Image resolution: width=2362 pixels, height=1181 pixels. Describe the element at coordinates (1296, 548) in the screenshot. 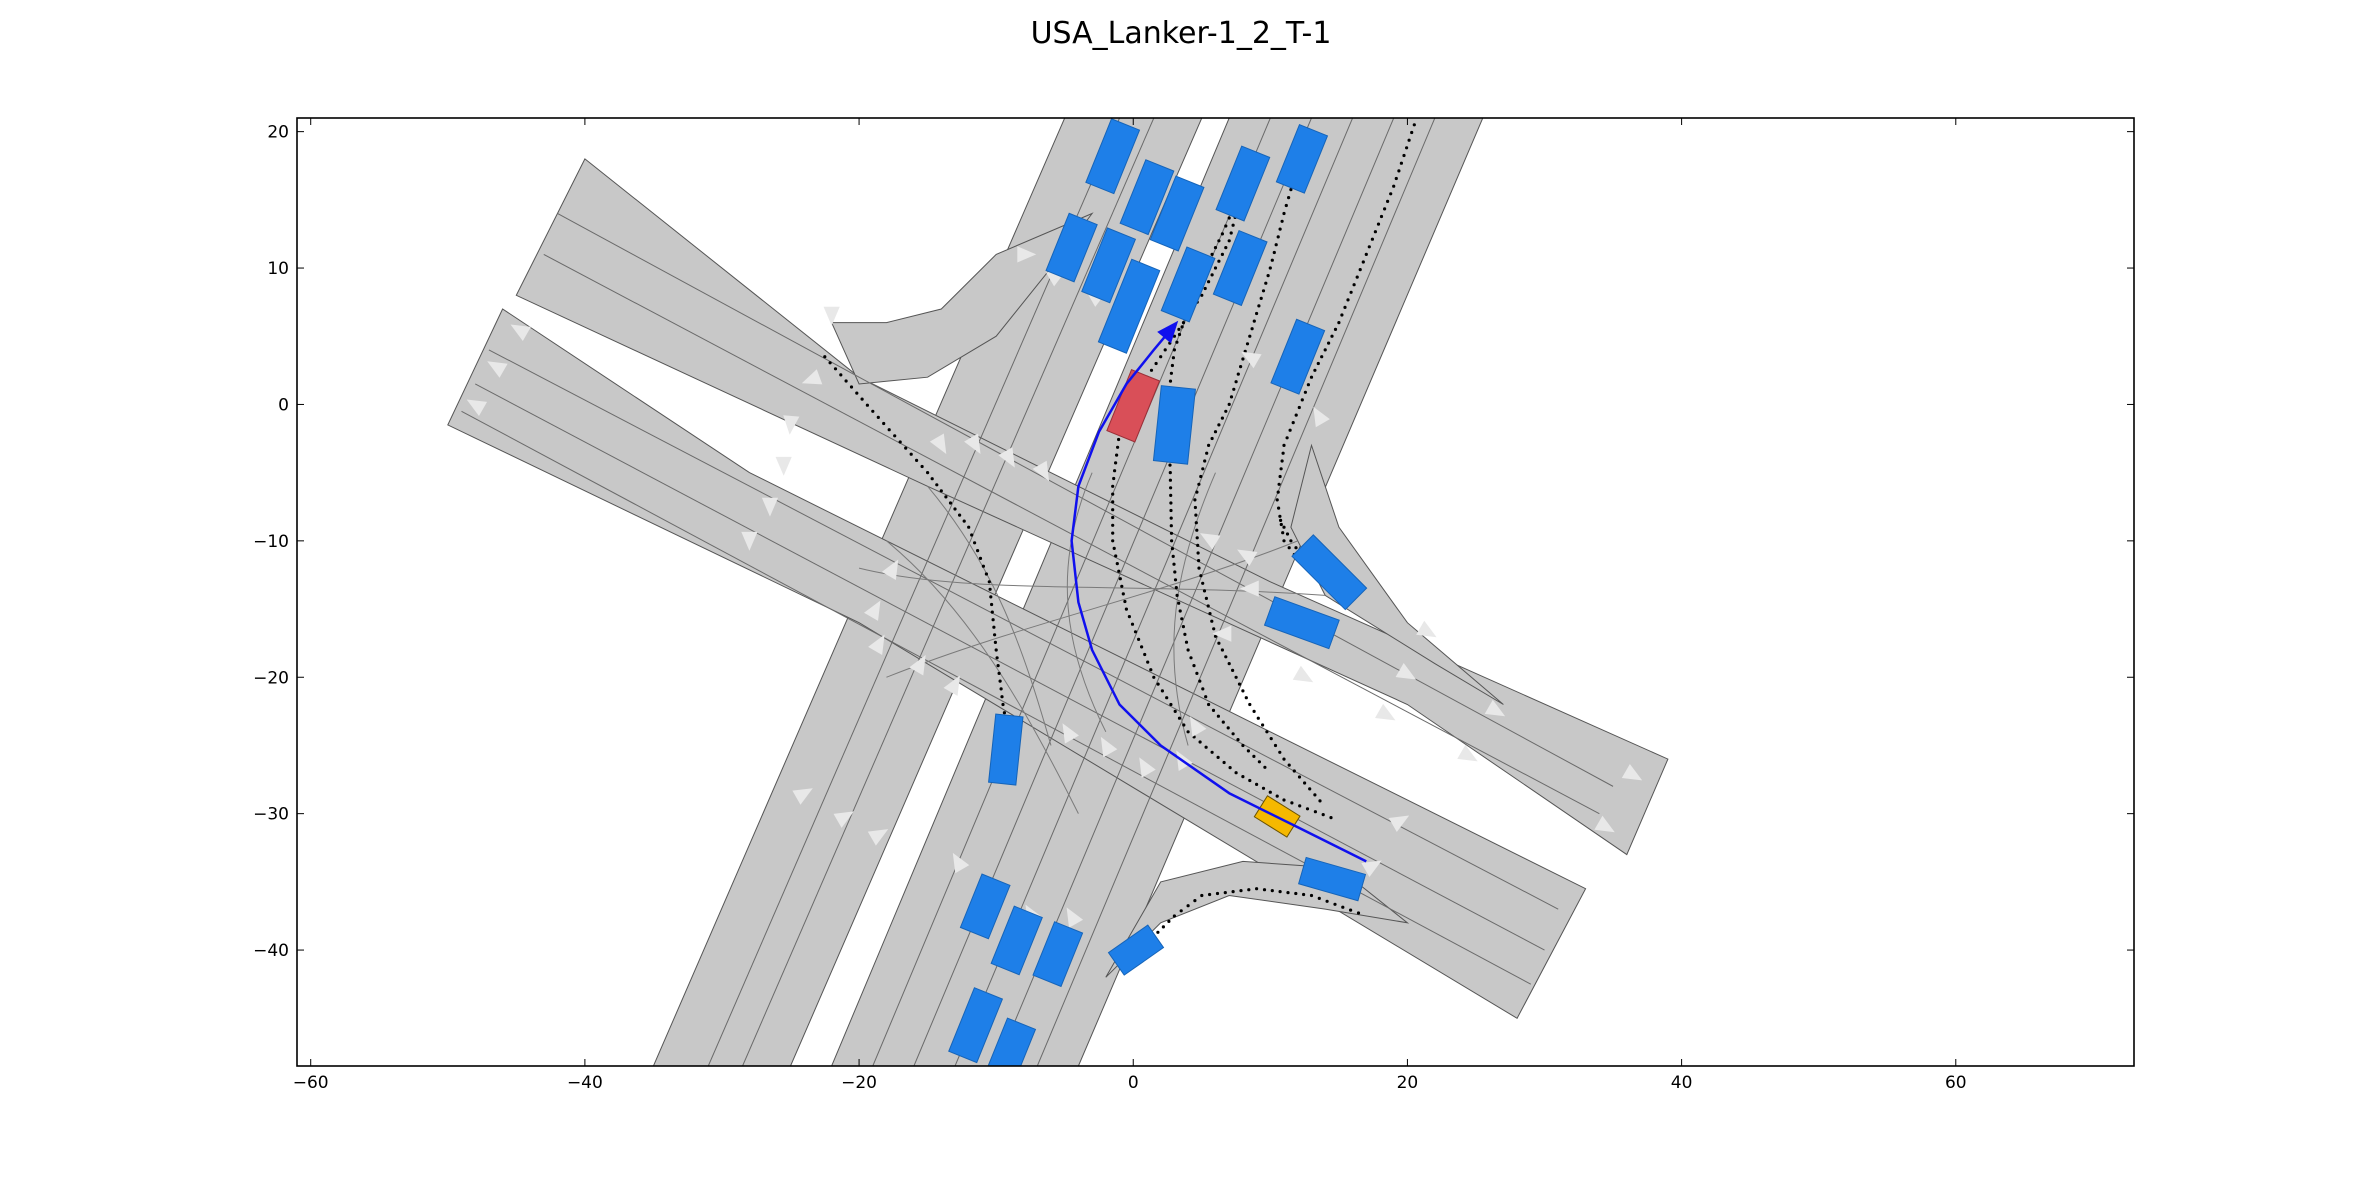

I see `trajectory-6-dot` at that location.